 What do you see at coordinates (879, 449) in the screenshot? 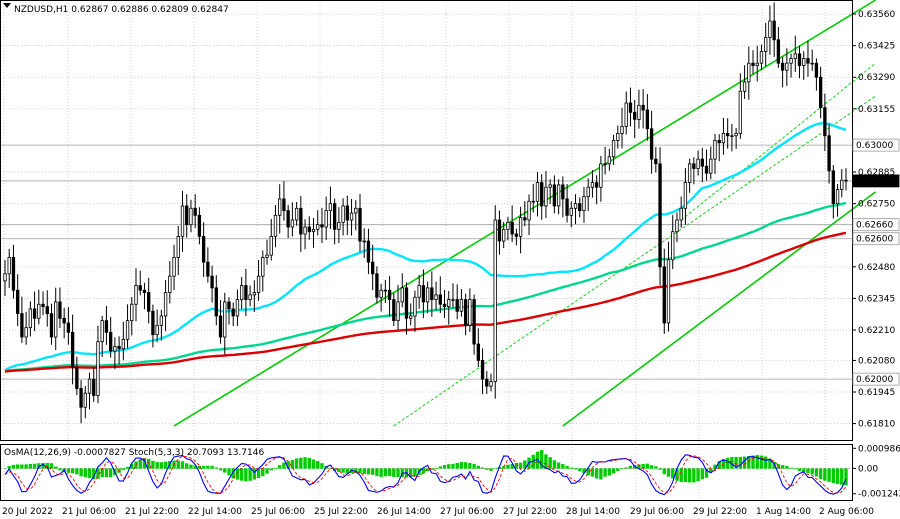
I see `osc-tick-label: 0.000986` at bounding box center [879, 449].